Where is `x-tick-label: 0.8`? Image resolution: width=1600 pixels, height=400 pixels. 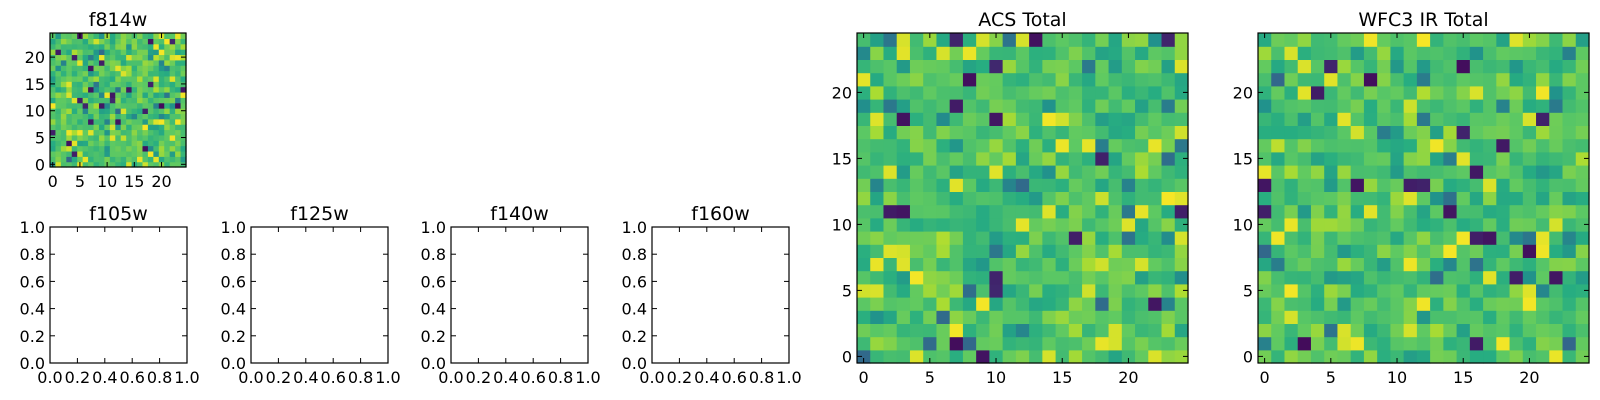 x-tick-label: 0.8 is located at coordinates (761, 377).